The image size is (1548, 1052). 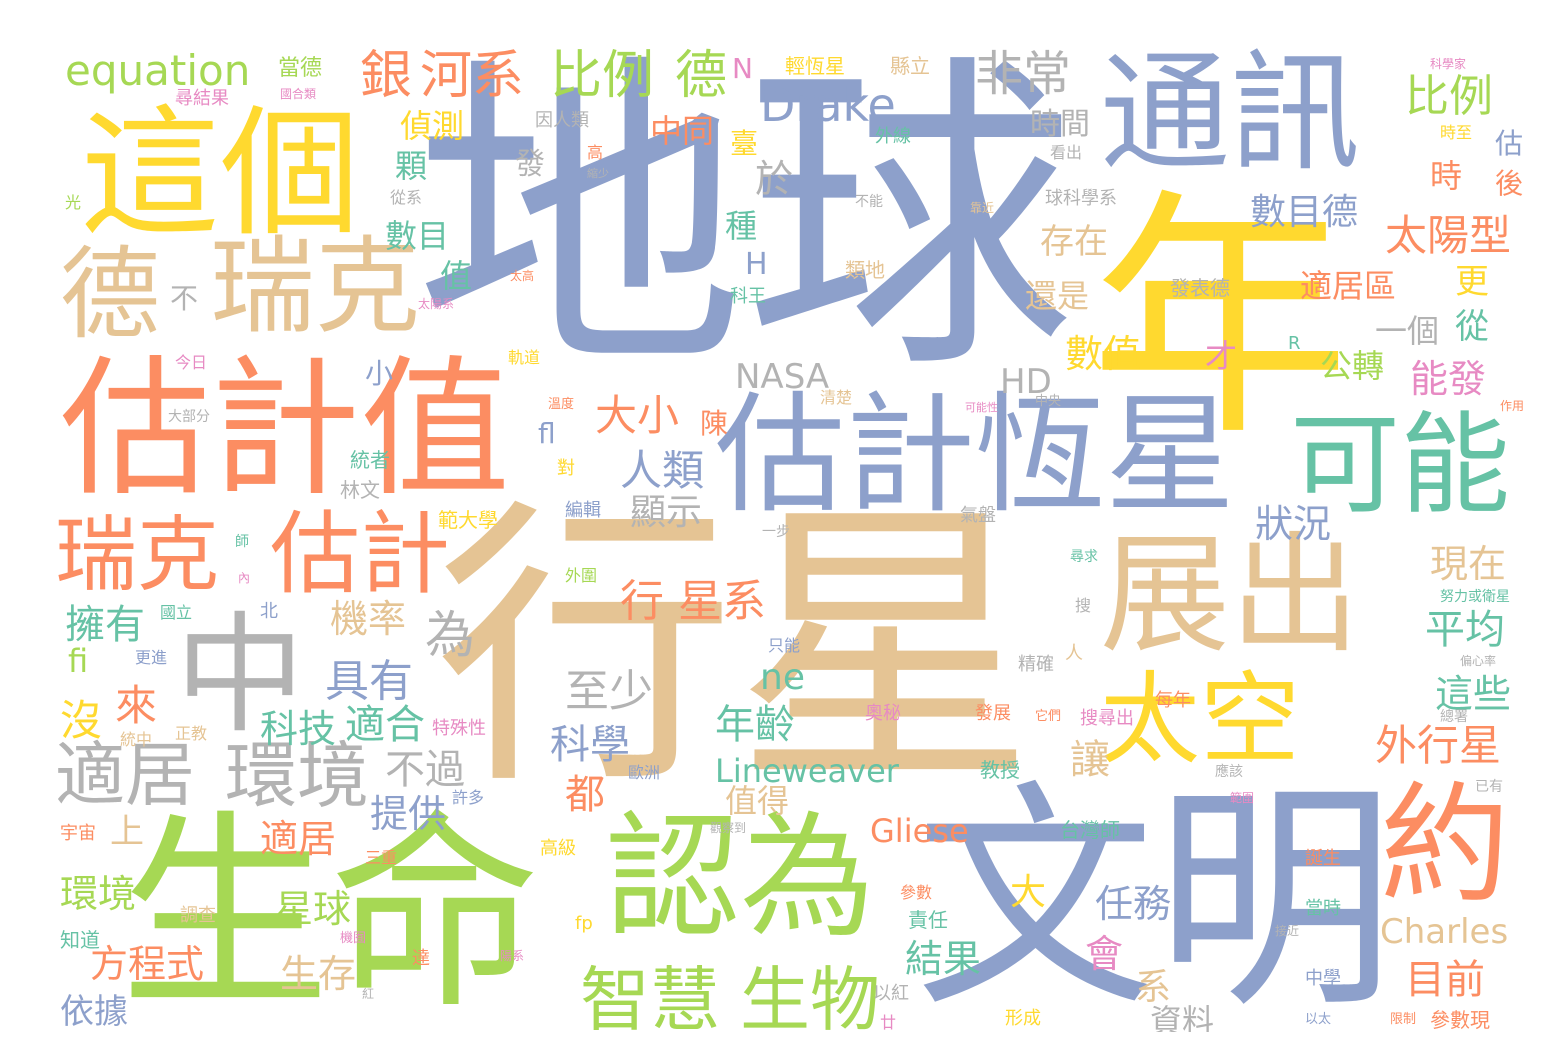 What do you see at coordinates (1090, 830) in the screenshot?
I see `word-taiwan-normal: 台灣師` at bounding box center [1090, 830].